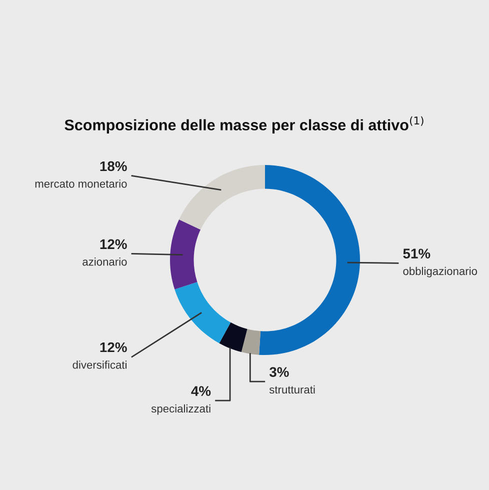  Describe the element at coordinates (416, 253) in the screenshot. I see `data-label: 51%` at that location.